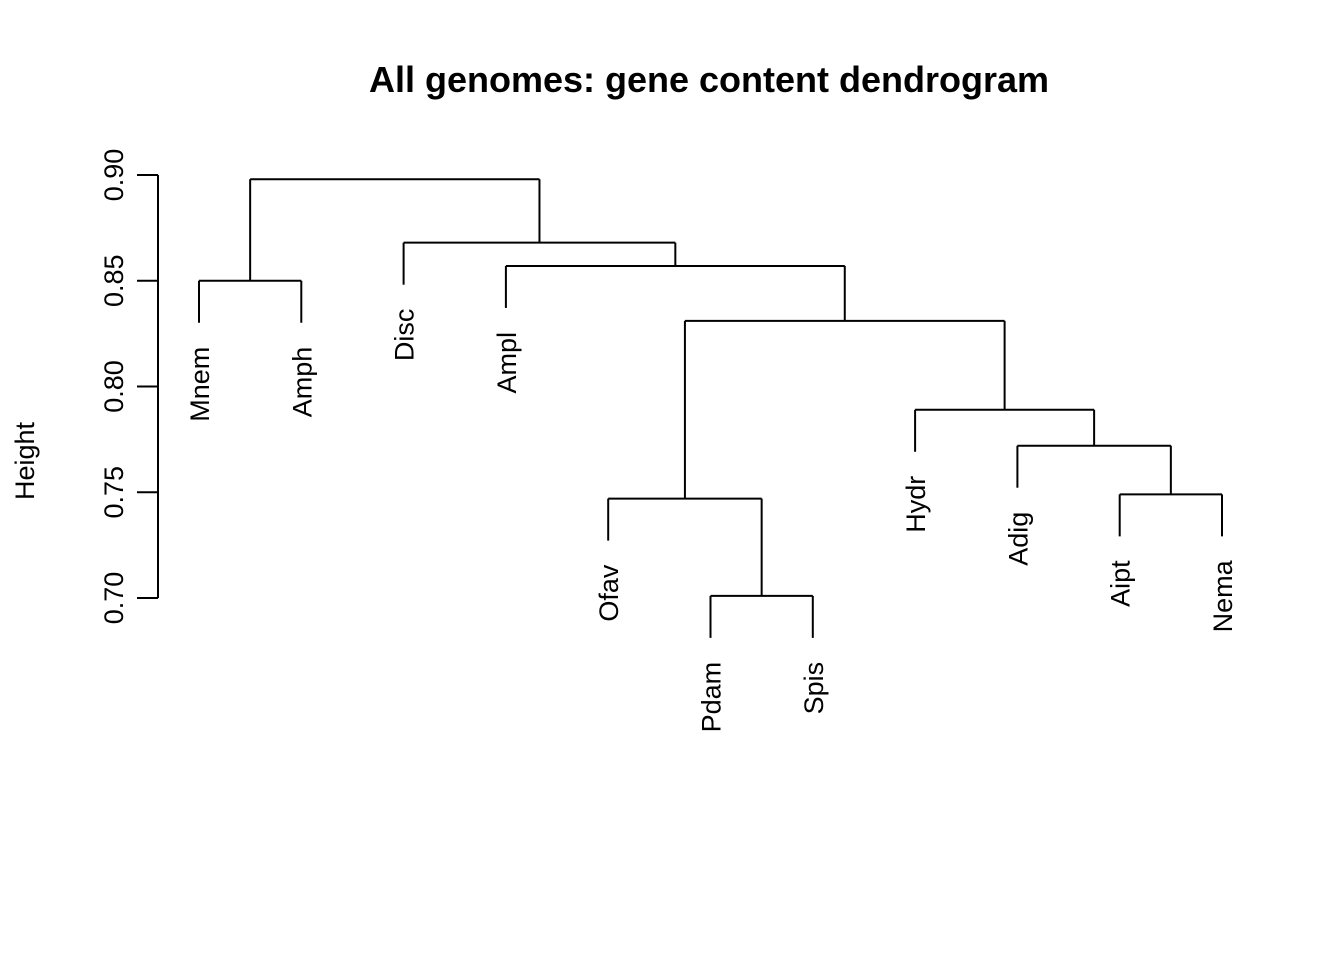  What do you see at coordinates (200, 384) in the screenshot?
I see `leaf-label: Mnem` at bounding box center [200, 384].